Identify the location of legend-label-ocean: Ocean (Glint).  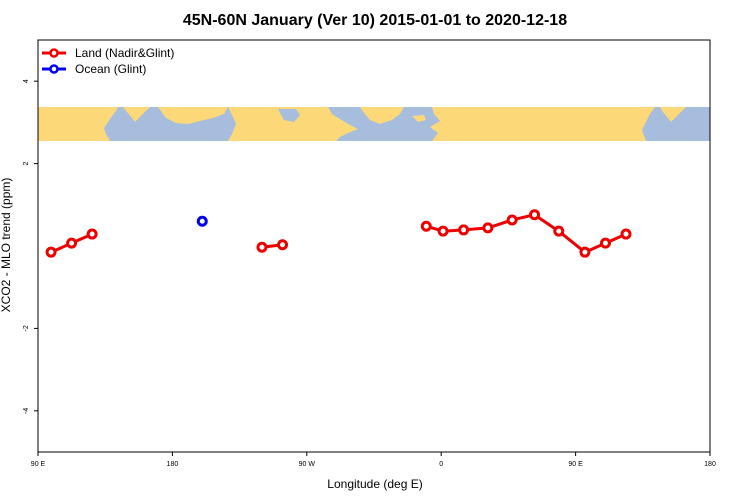
(110, 69).